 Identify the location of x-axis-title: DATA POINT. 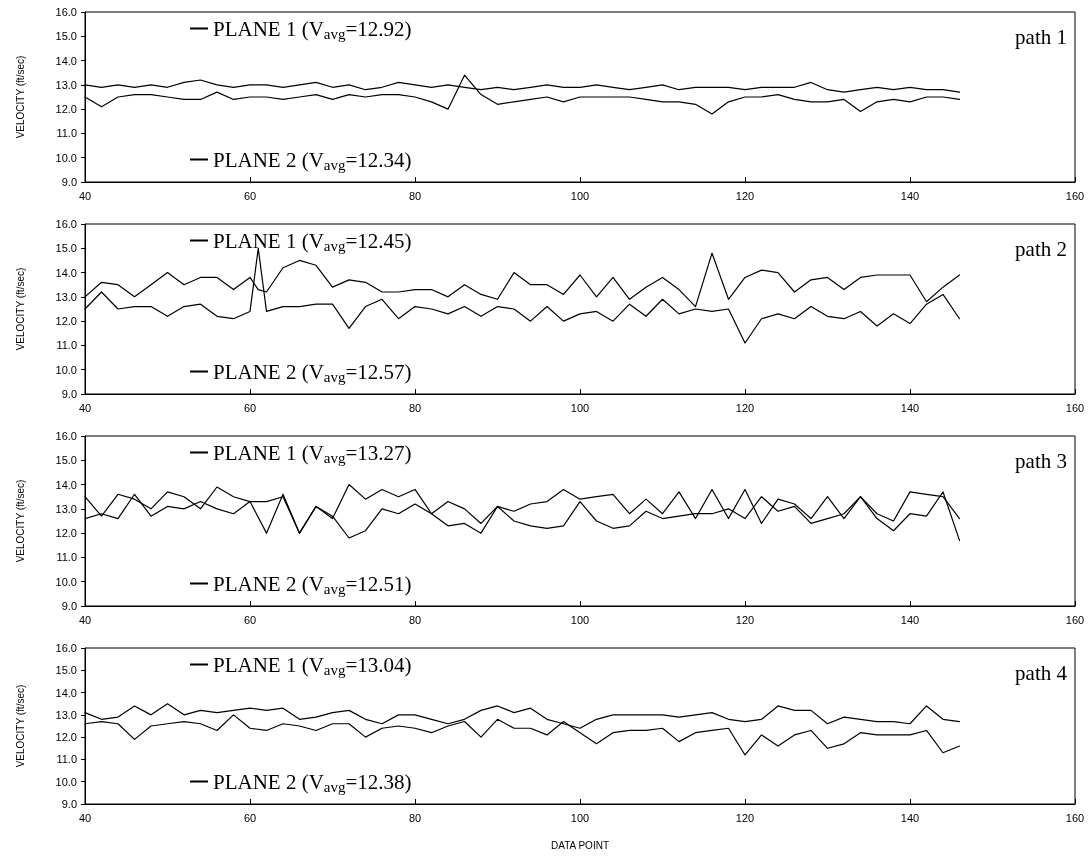
(580, 845).